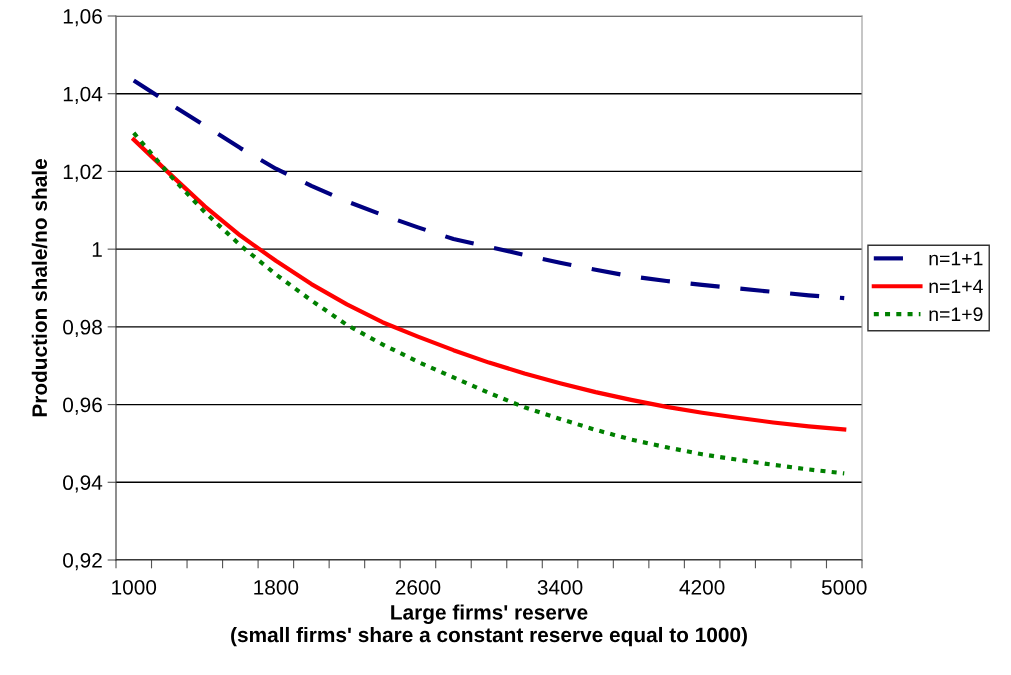  Describe the element at coordinates (844, 587) in the screenshot. I see `x-tick-label: 5000` at that location.